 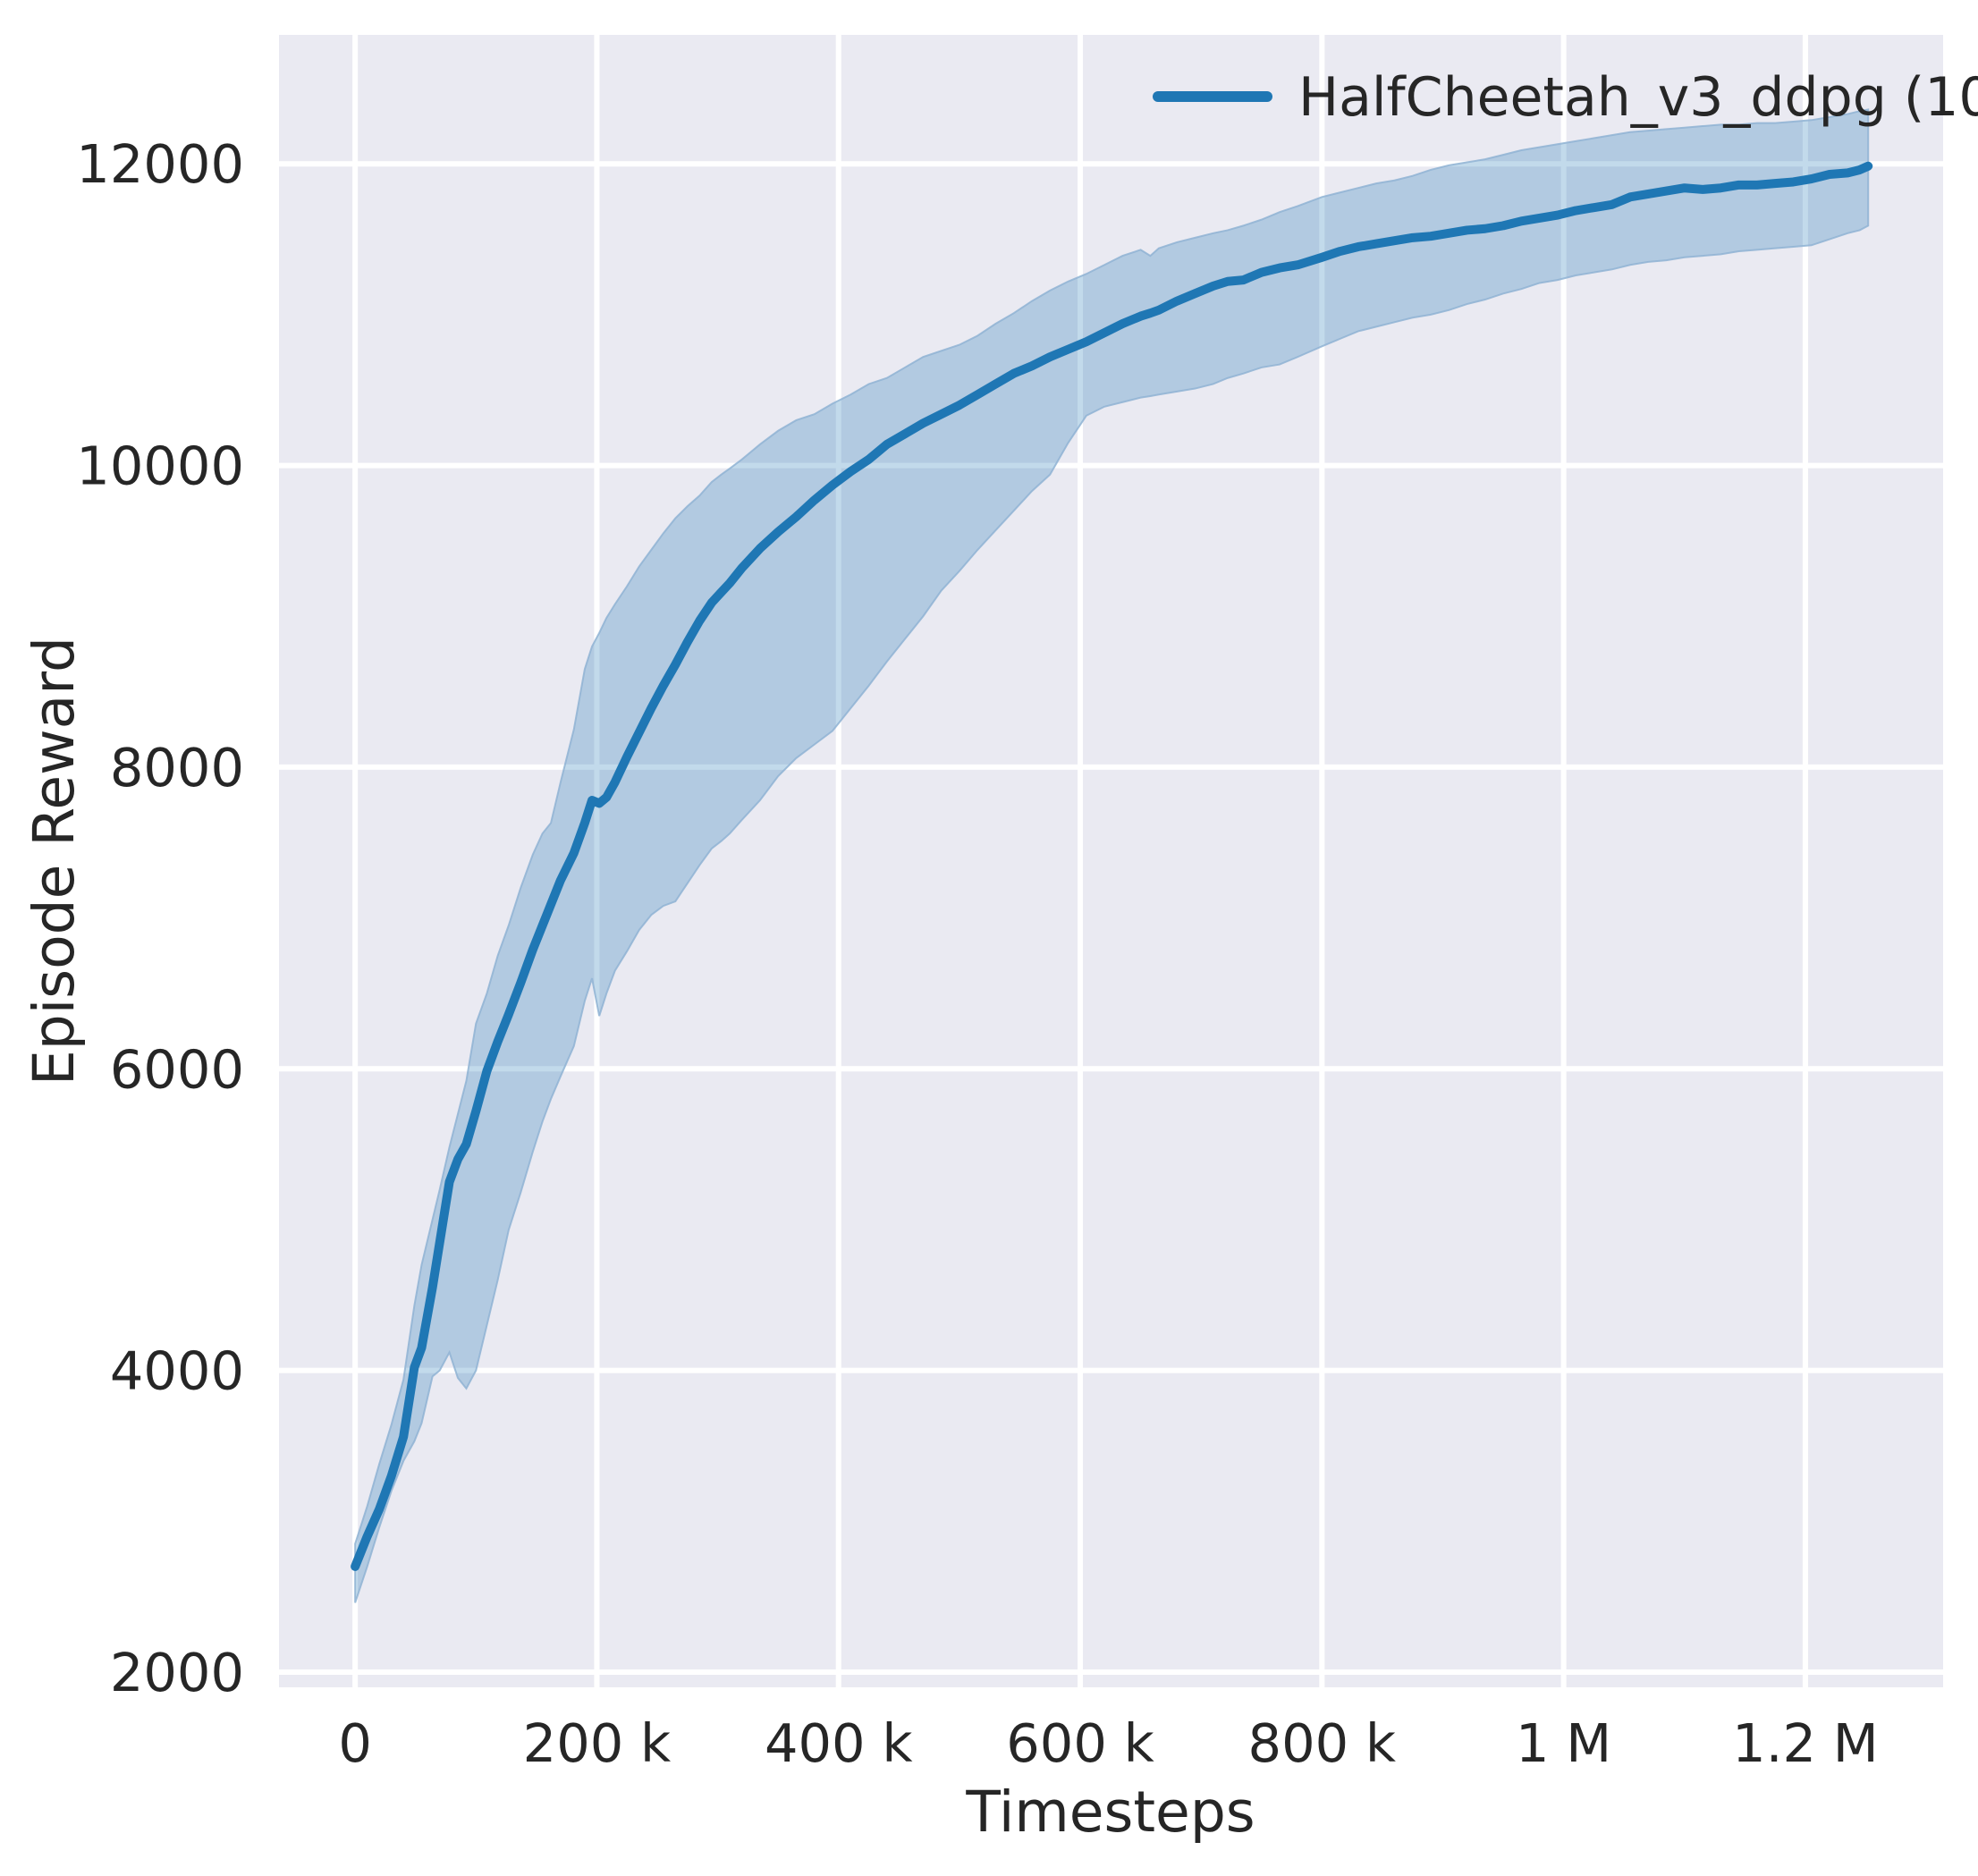 I want to click on x-axis-title: Timesteps, so click(x=1110, y=1812).